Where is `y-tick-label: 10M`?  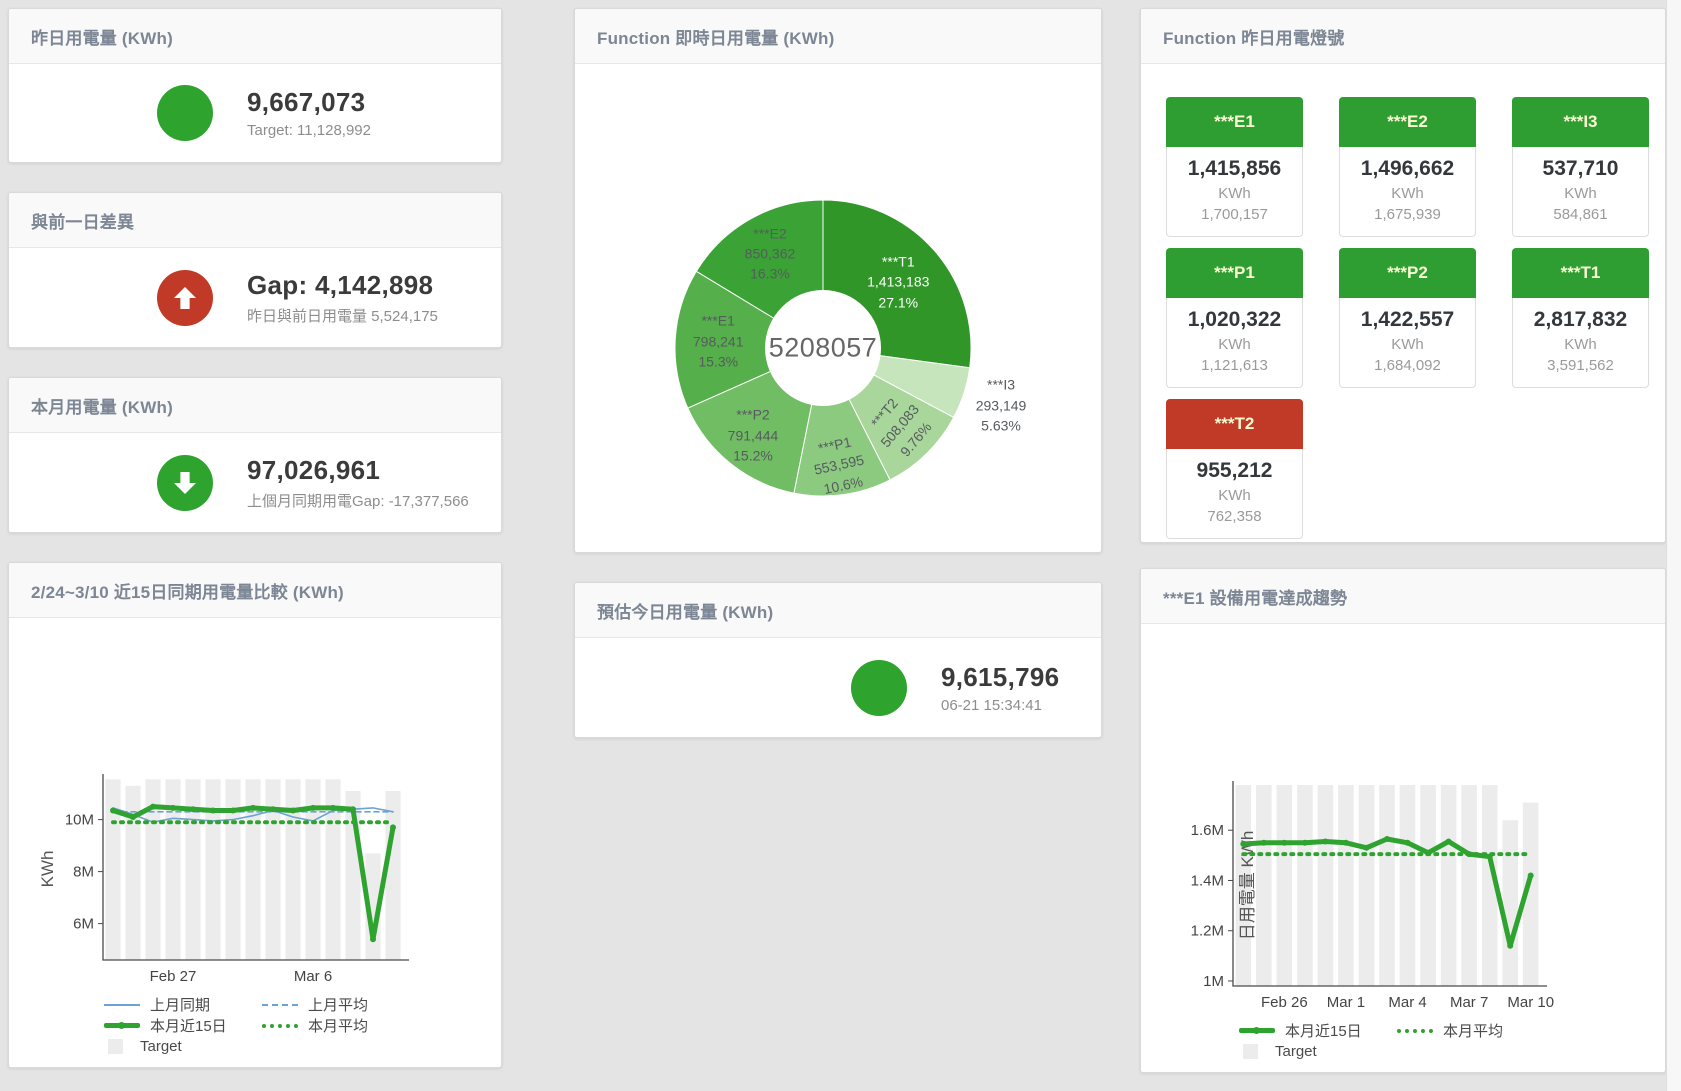 y-tick-label: 10M is located at coordinates (79, 820).